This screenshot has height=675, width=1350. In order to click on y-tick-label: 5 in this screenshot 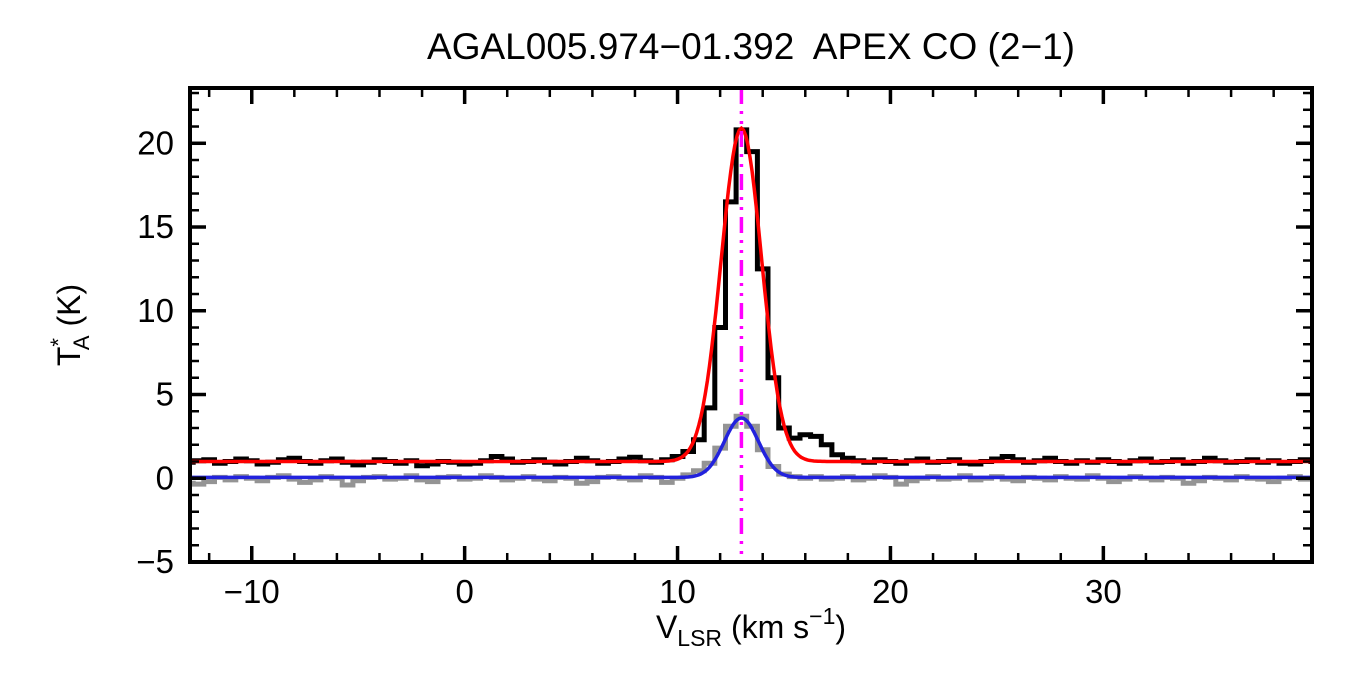, I will do `click(165, 394)`.